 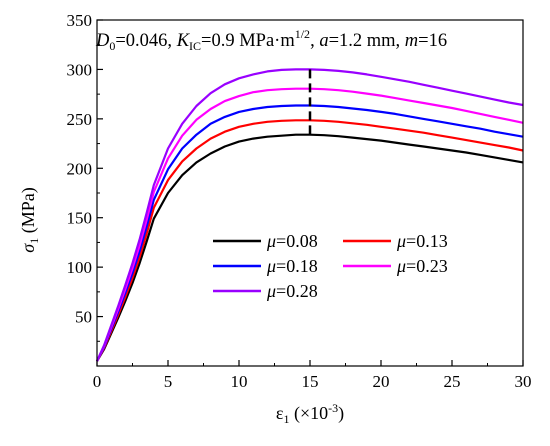 I want to click on y-tick-label: 200, so click(x=80, y=168).